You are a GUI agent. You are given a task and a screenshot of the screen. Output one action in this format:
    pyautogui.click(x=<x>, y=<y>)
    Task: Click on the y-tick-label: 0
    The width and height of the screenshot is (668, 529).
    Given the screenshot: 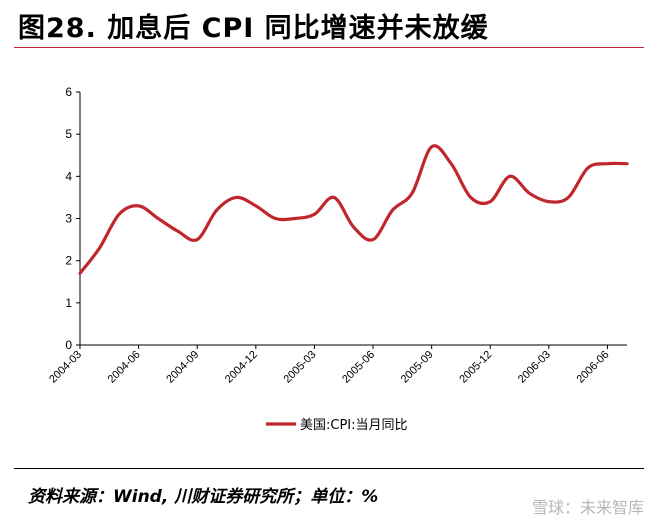 What is the action you would take?
    pyautogui.click(x=68, y=345)
    